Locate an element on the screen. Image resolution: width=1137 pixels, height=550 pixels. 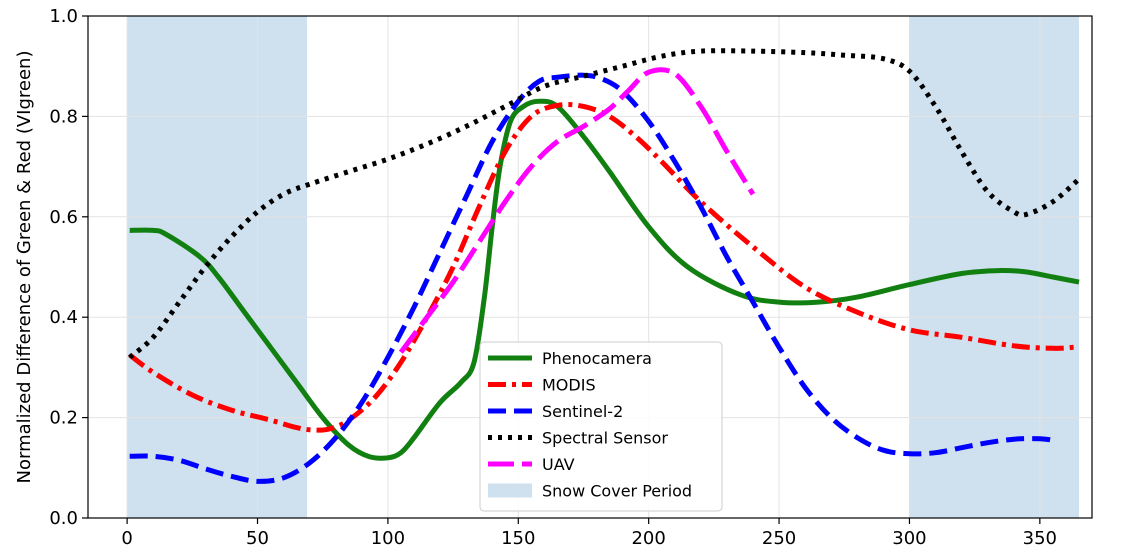
x-tick-label-3: 150 is located at coordinates (518, 538).